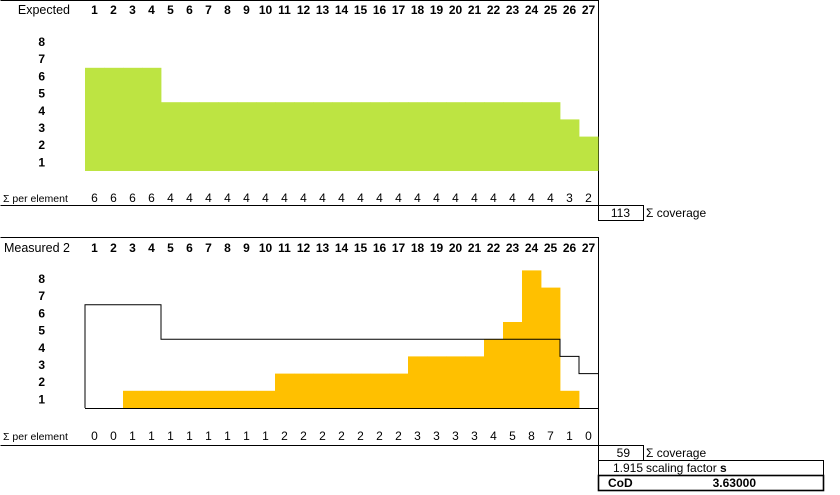 The width and height of the screenshot is (840, 495). I want to click on total-value: 59, so click(624, 453).